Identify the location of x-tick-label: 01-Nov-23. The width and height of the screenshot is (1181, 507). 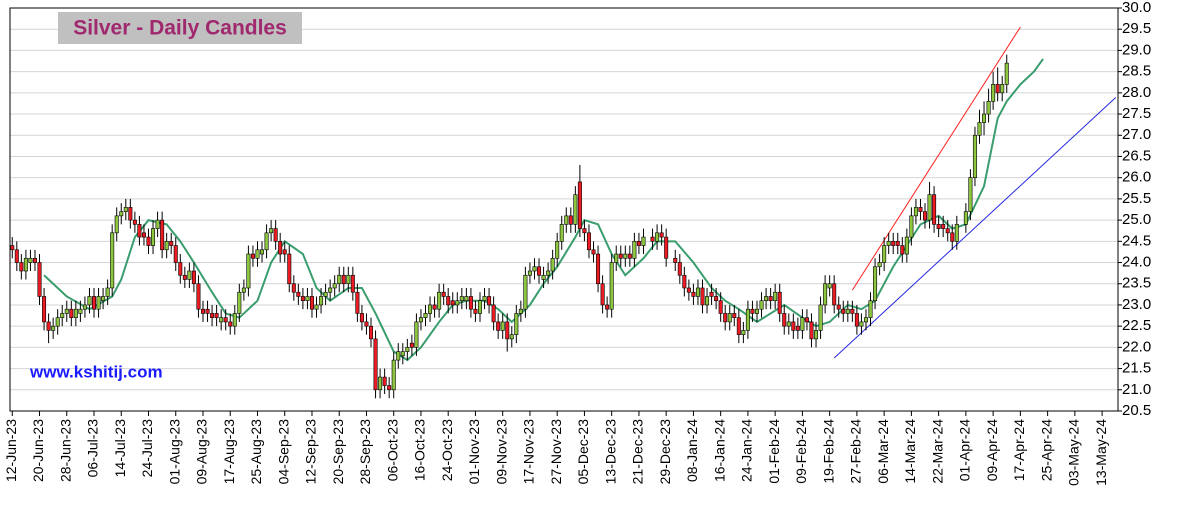
(474, 452).